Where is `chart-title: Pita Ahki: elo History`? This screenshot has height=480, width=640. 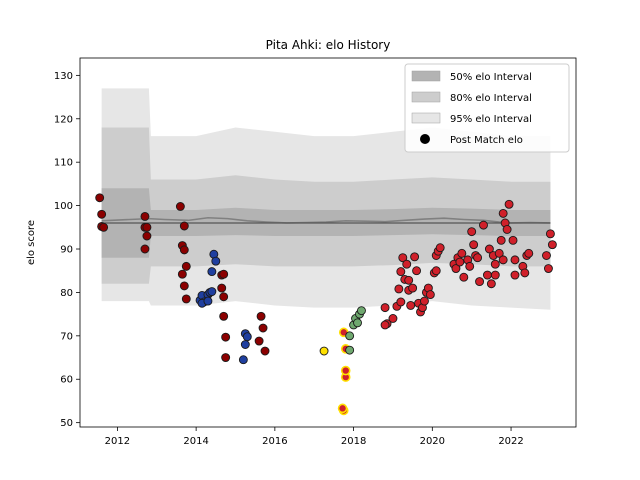
chart-title: Pita Ahki: elo History is located at coordinates (328, 45).